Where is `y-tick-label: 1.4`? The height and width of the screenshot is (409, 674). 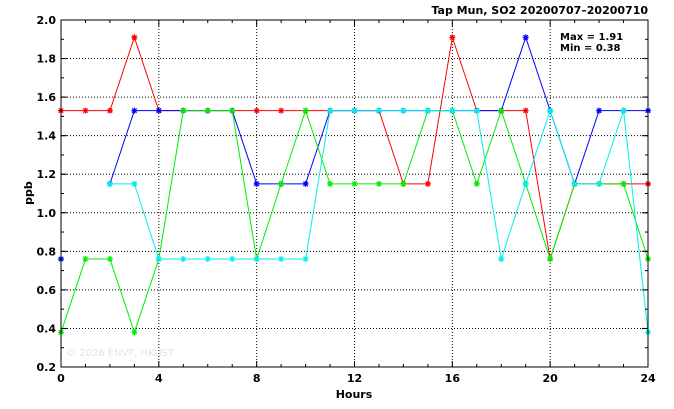
y-tick-label: 1.4 is located at coordinates (47, 136).